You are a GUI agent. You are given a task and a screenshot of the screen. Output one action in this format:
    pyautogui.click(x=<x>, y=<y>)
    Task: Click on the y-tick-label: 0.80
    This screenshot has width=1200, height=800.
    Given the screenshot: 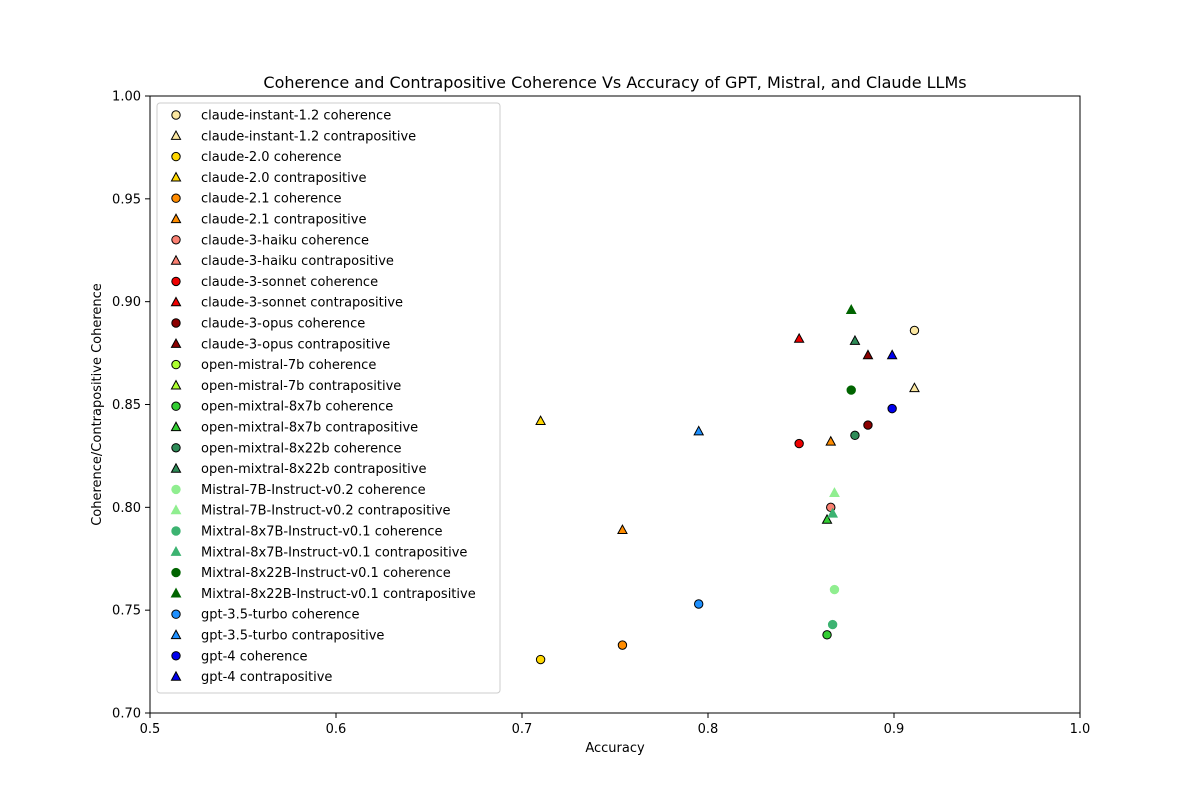 What is the action you would take?
    pyautogui.click(x=126, y=508)
    